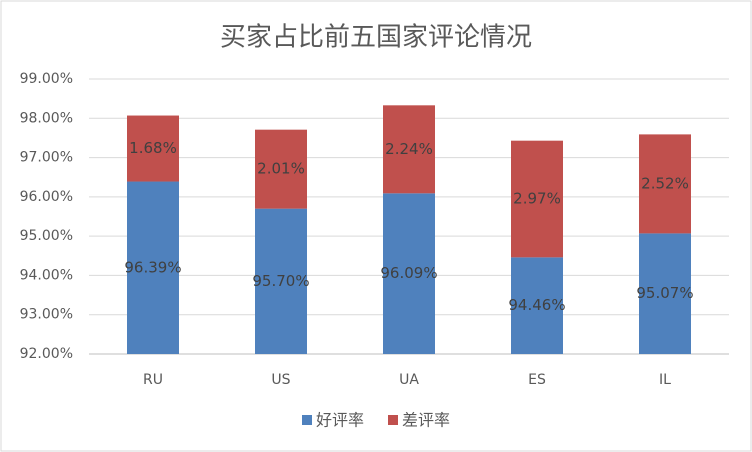 The width and height of the screenshot is (752, 452). I want to click on y-tick-label: 92.00%, so click(46, 354).